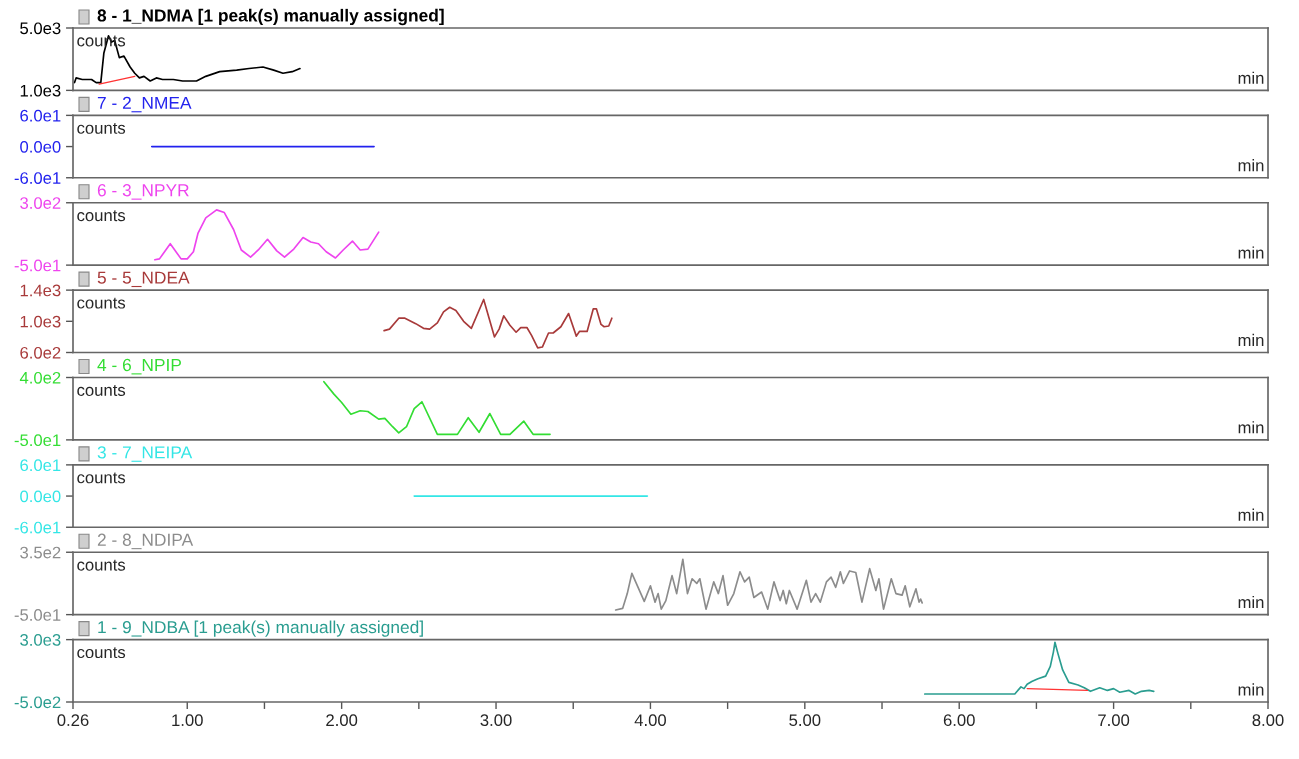  I want to click on y-tick-label: 3.5e2, so click(40, 552).